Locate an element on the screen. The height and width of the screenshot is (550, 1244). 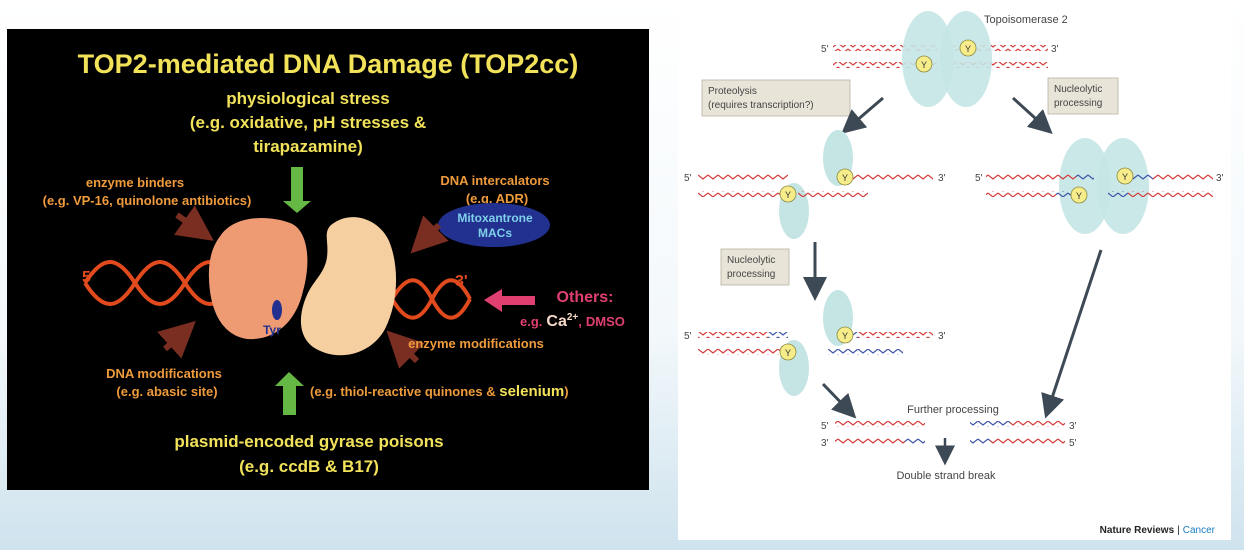
tyr-label: Tyr is located at coordinates (272, 330).